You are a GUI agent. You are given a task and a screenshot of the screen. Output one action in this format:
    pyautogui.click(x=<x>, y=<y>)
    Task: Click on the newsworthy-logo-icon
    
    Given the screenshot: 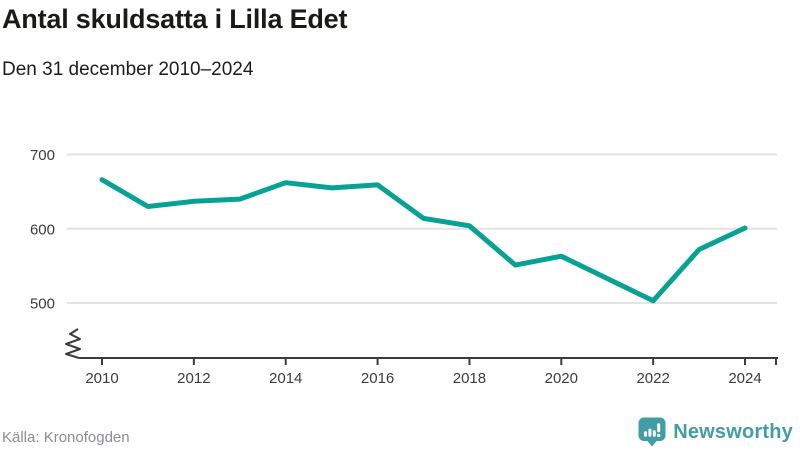 What is the action you would take?
    pyautogui.click(x=652, y=432)
    